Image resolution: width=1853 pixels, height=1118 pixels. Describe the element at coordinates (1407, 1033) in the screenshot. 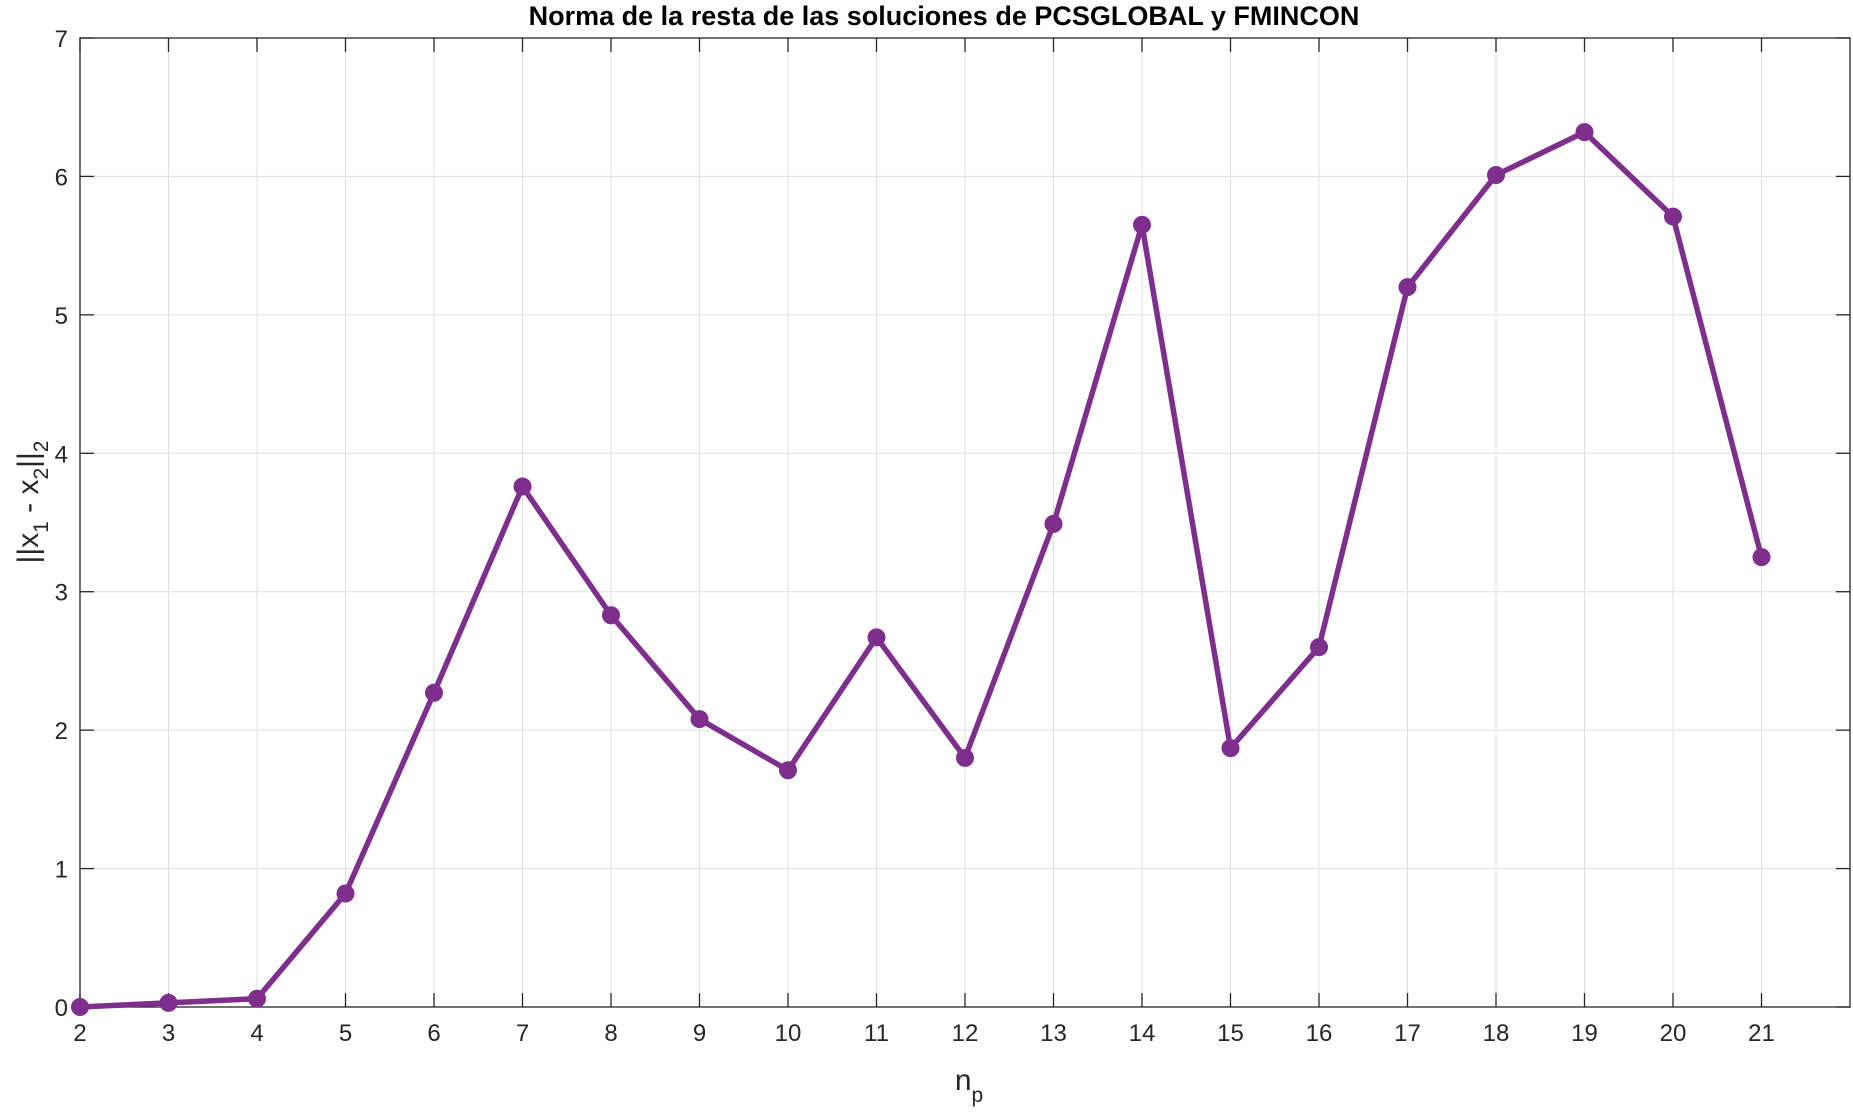

I see `x-tick-label: 17` at that location.